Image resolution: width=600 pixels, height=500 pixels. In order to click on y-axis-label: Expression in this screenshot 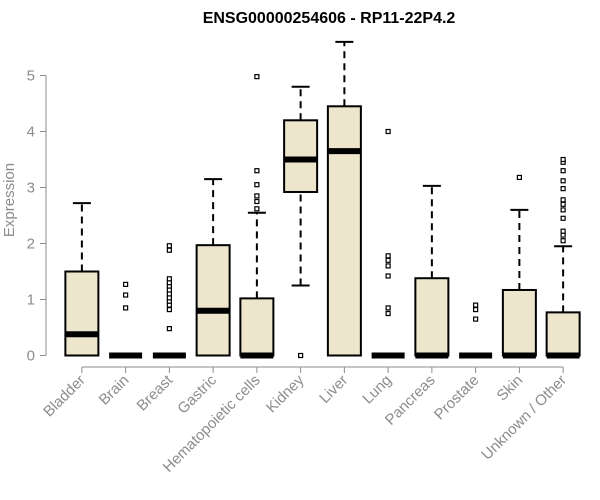, I will do `click(9, 200)`.